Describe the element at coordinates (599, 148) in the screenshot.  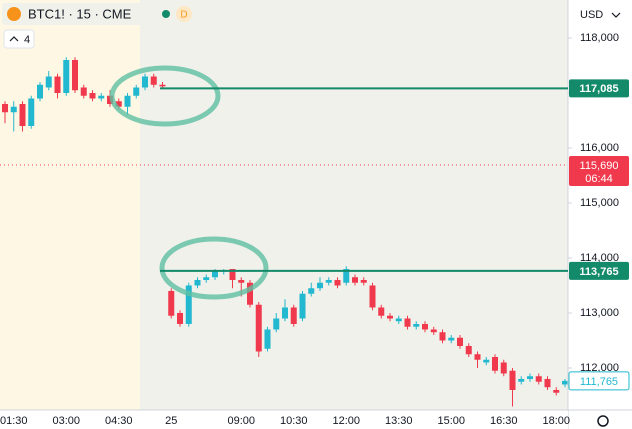
I see `y-tick-label: 116,000` at that location.